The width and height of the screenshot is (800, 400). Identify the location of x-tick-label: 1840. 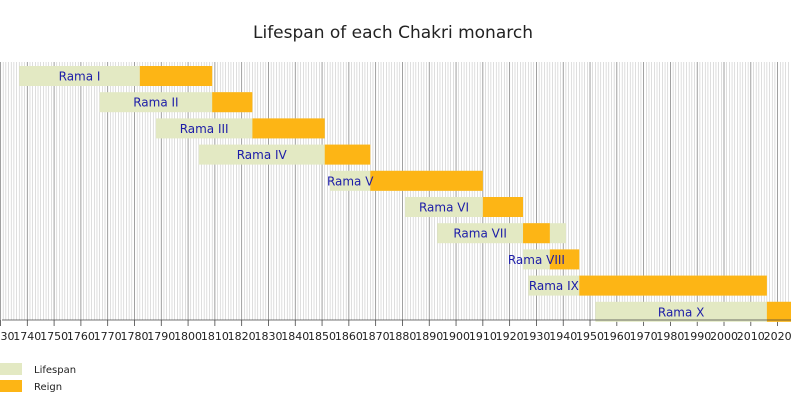
(295, 336).